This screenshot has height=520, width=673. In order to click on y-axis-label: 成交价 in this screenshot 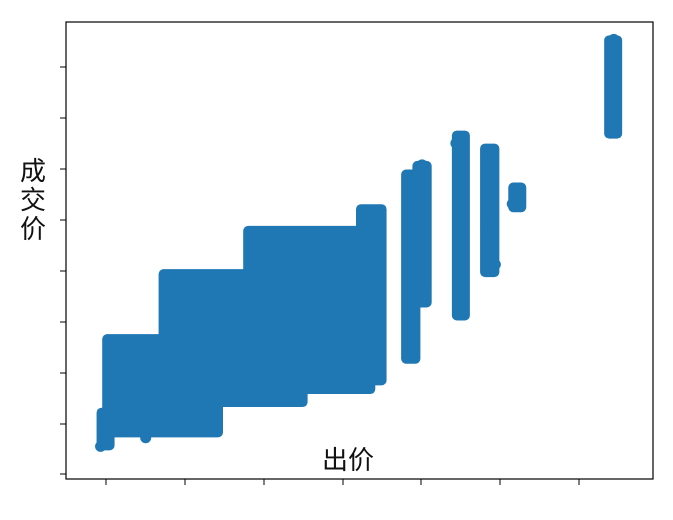, I will do `click(32, 201)`.